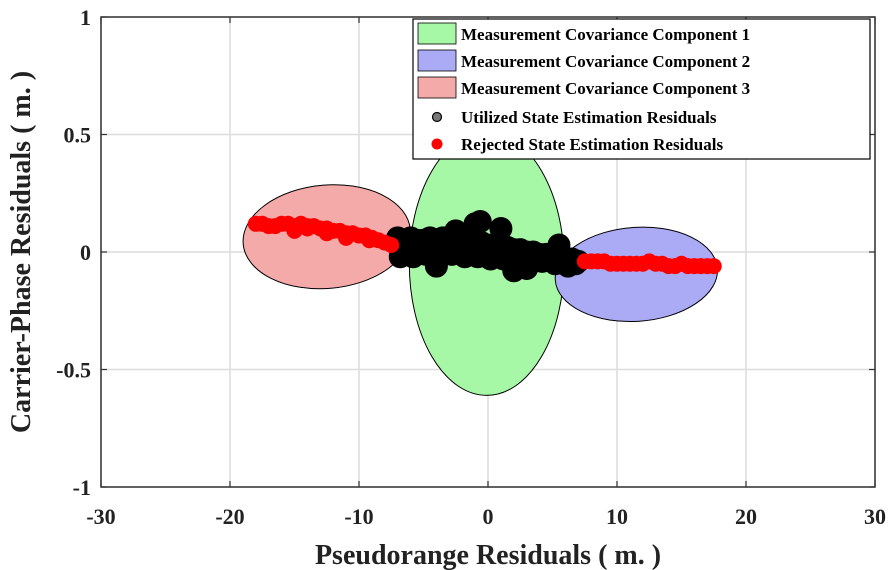 The width and height of the screenshot is (890, 570). What do you see at coordinates (746, 516) in the screenshot?
I see `x-tick-label: 20` at bounding box center [746, 516].